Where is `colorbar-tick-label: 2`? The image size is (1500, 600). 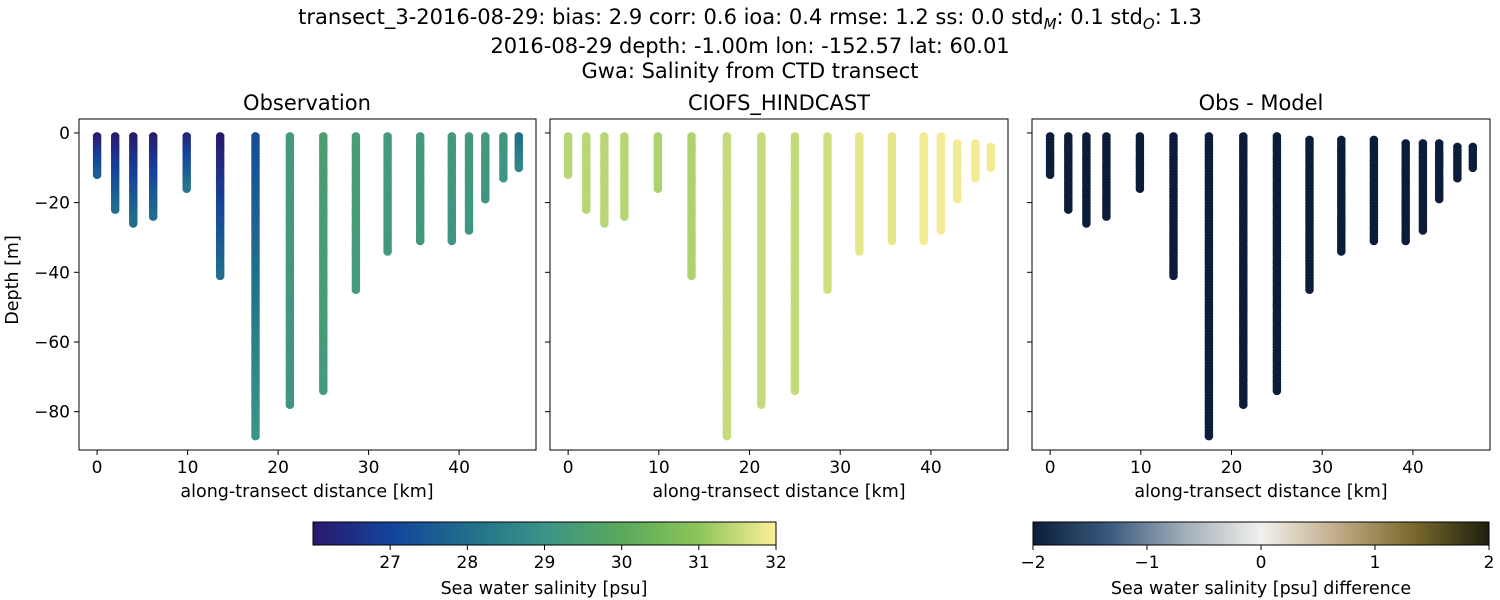 colorbar-tick-label: 2 is located at coordinates (1489, 563).